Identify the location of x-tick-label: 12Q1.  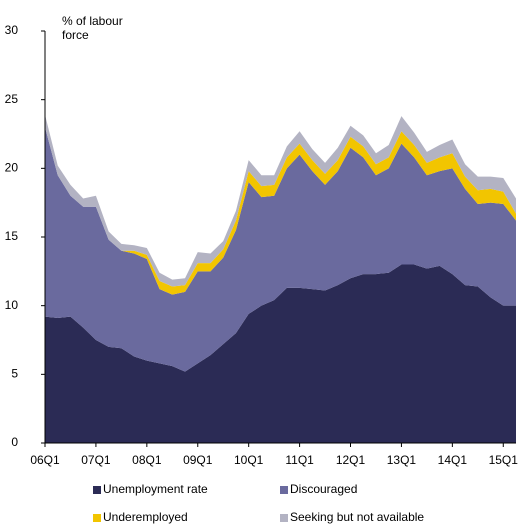
(351, 460).